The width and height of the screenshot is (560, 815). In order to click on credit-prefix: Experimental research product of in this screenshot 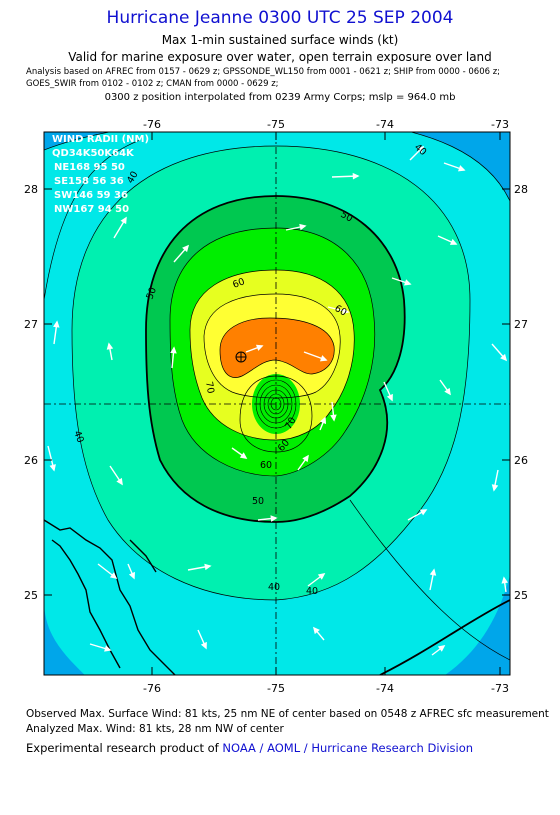, I will do `click(122, 748)`.